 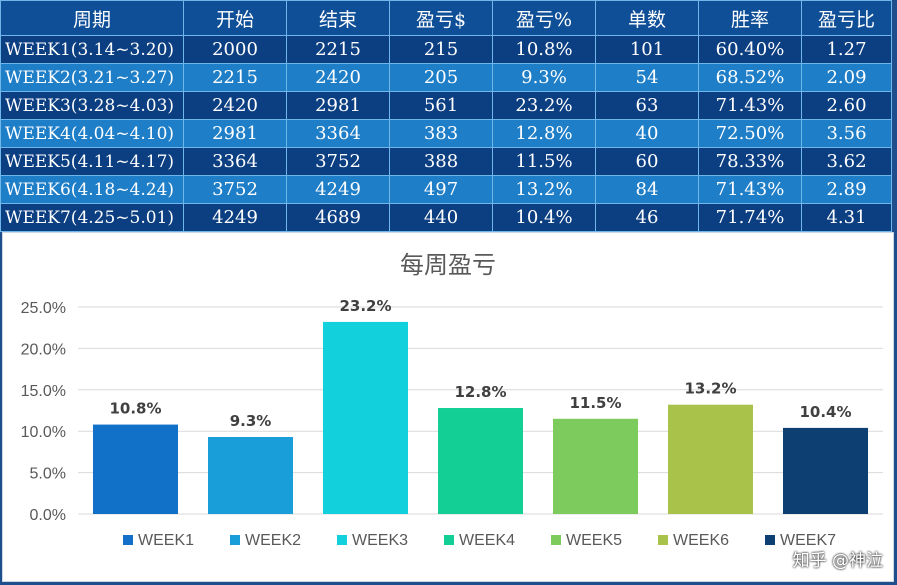 I want to click on bar-week2, so click(x=250, y=475).